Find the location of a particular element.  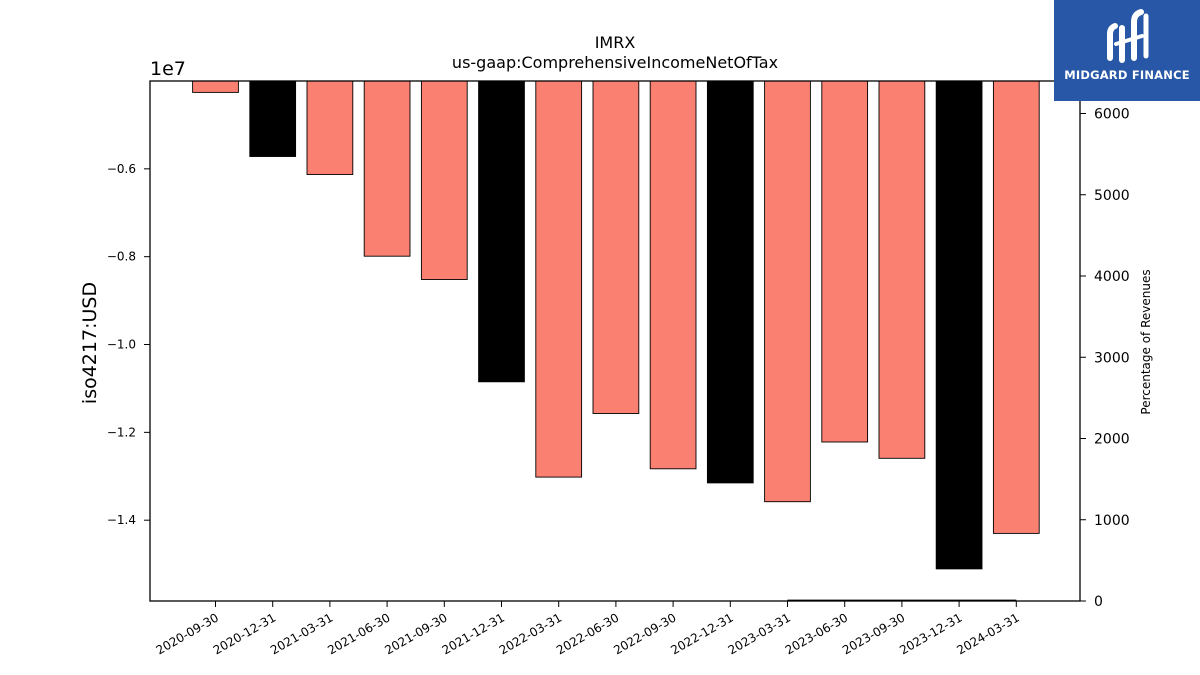

y2-axis: 0 1000 2000 3000 4000 5000 6000 is located at coordinates (1105, 358).